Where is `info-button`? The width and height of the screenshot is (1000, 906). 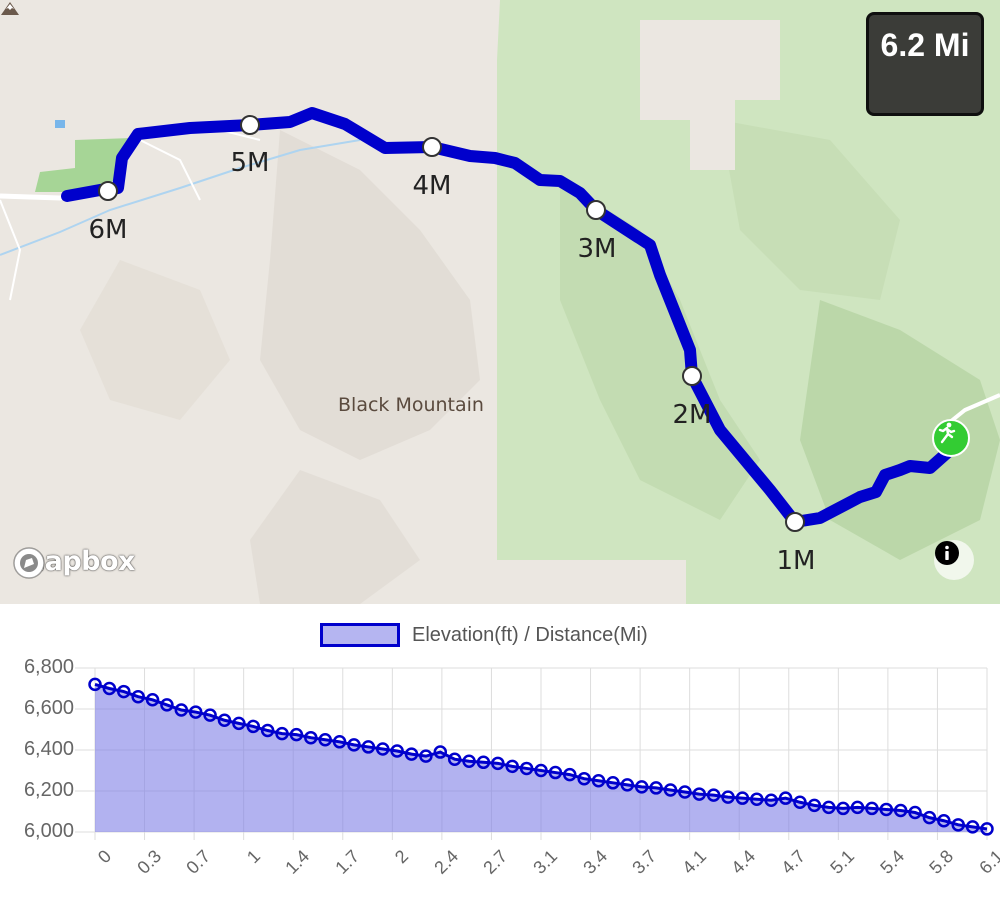 info-button is located at coordinates (954, 560).